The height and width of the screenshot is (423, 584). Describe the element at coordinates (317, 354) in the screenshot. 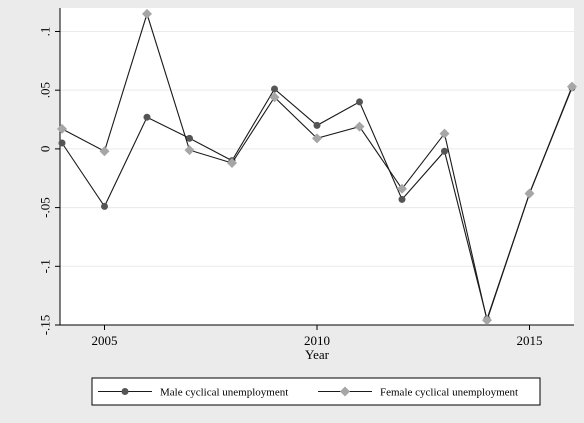

I see `x-axis-title: Year` at that location.